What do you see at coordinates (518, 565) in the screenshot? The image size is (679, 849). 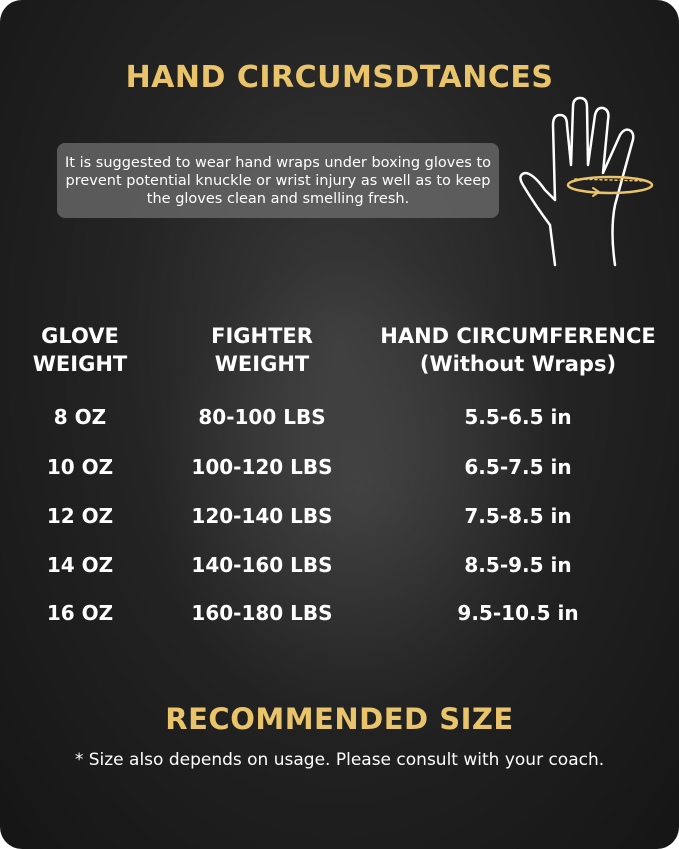 I see `table-cell: 8.5-9.5 in` at bounding box center [518, 565].